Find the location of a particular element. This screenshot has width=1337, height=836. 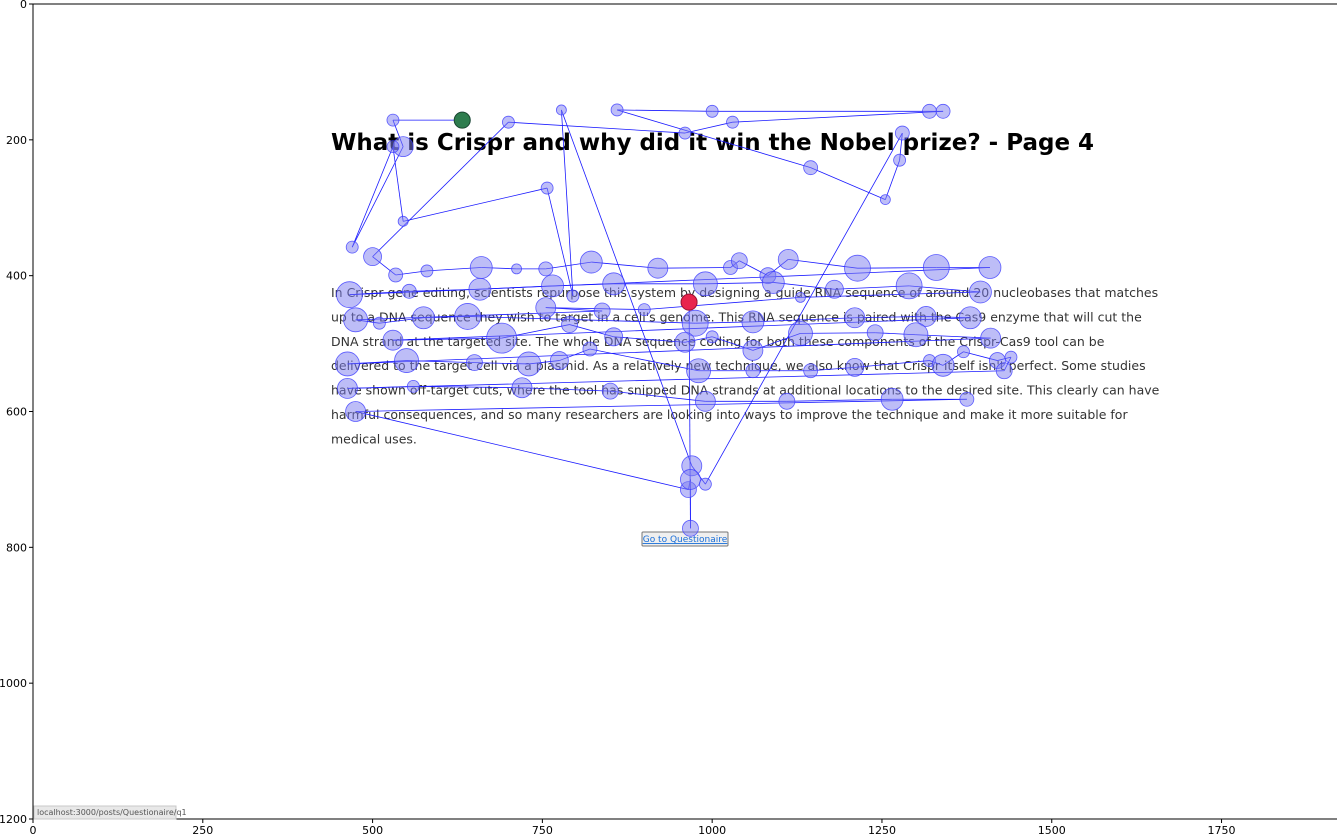

scanpath-end-point is located at coordinates (689, 302).